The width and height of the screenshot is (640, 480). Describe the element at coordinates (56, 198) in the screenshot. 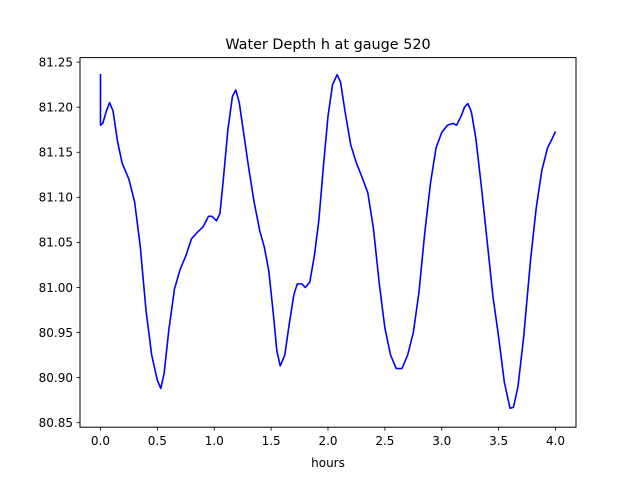

I see `y-tick-label: 81.10` at that location.